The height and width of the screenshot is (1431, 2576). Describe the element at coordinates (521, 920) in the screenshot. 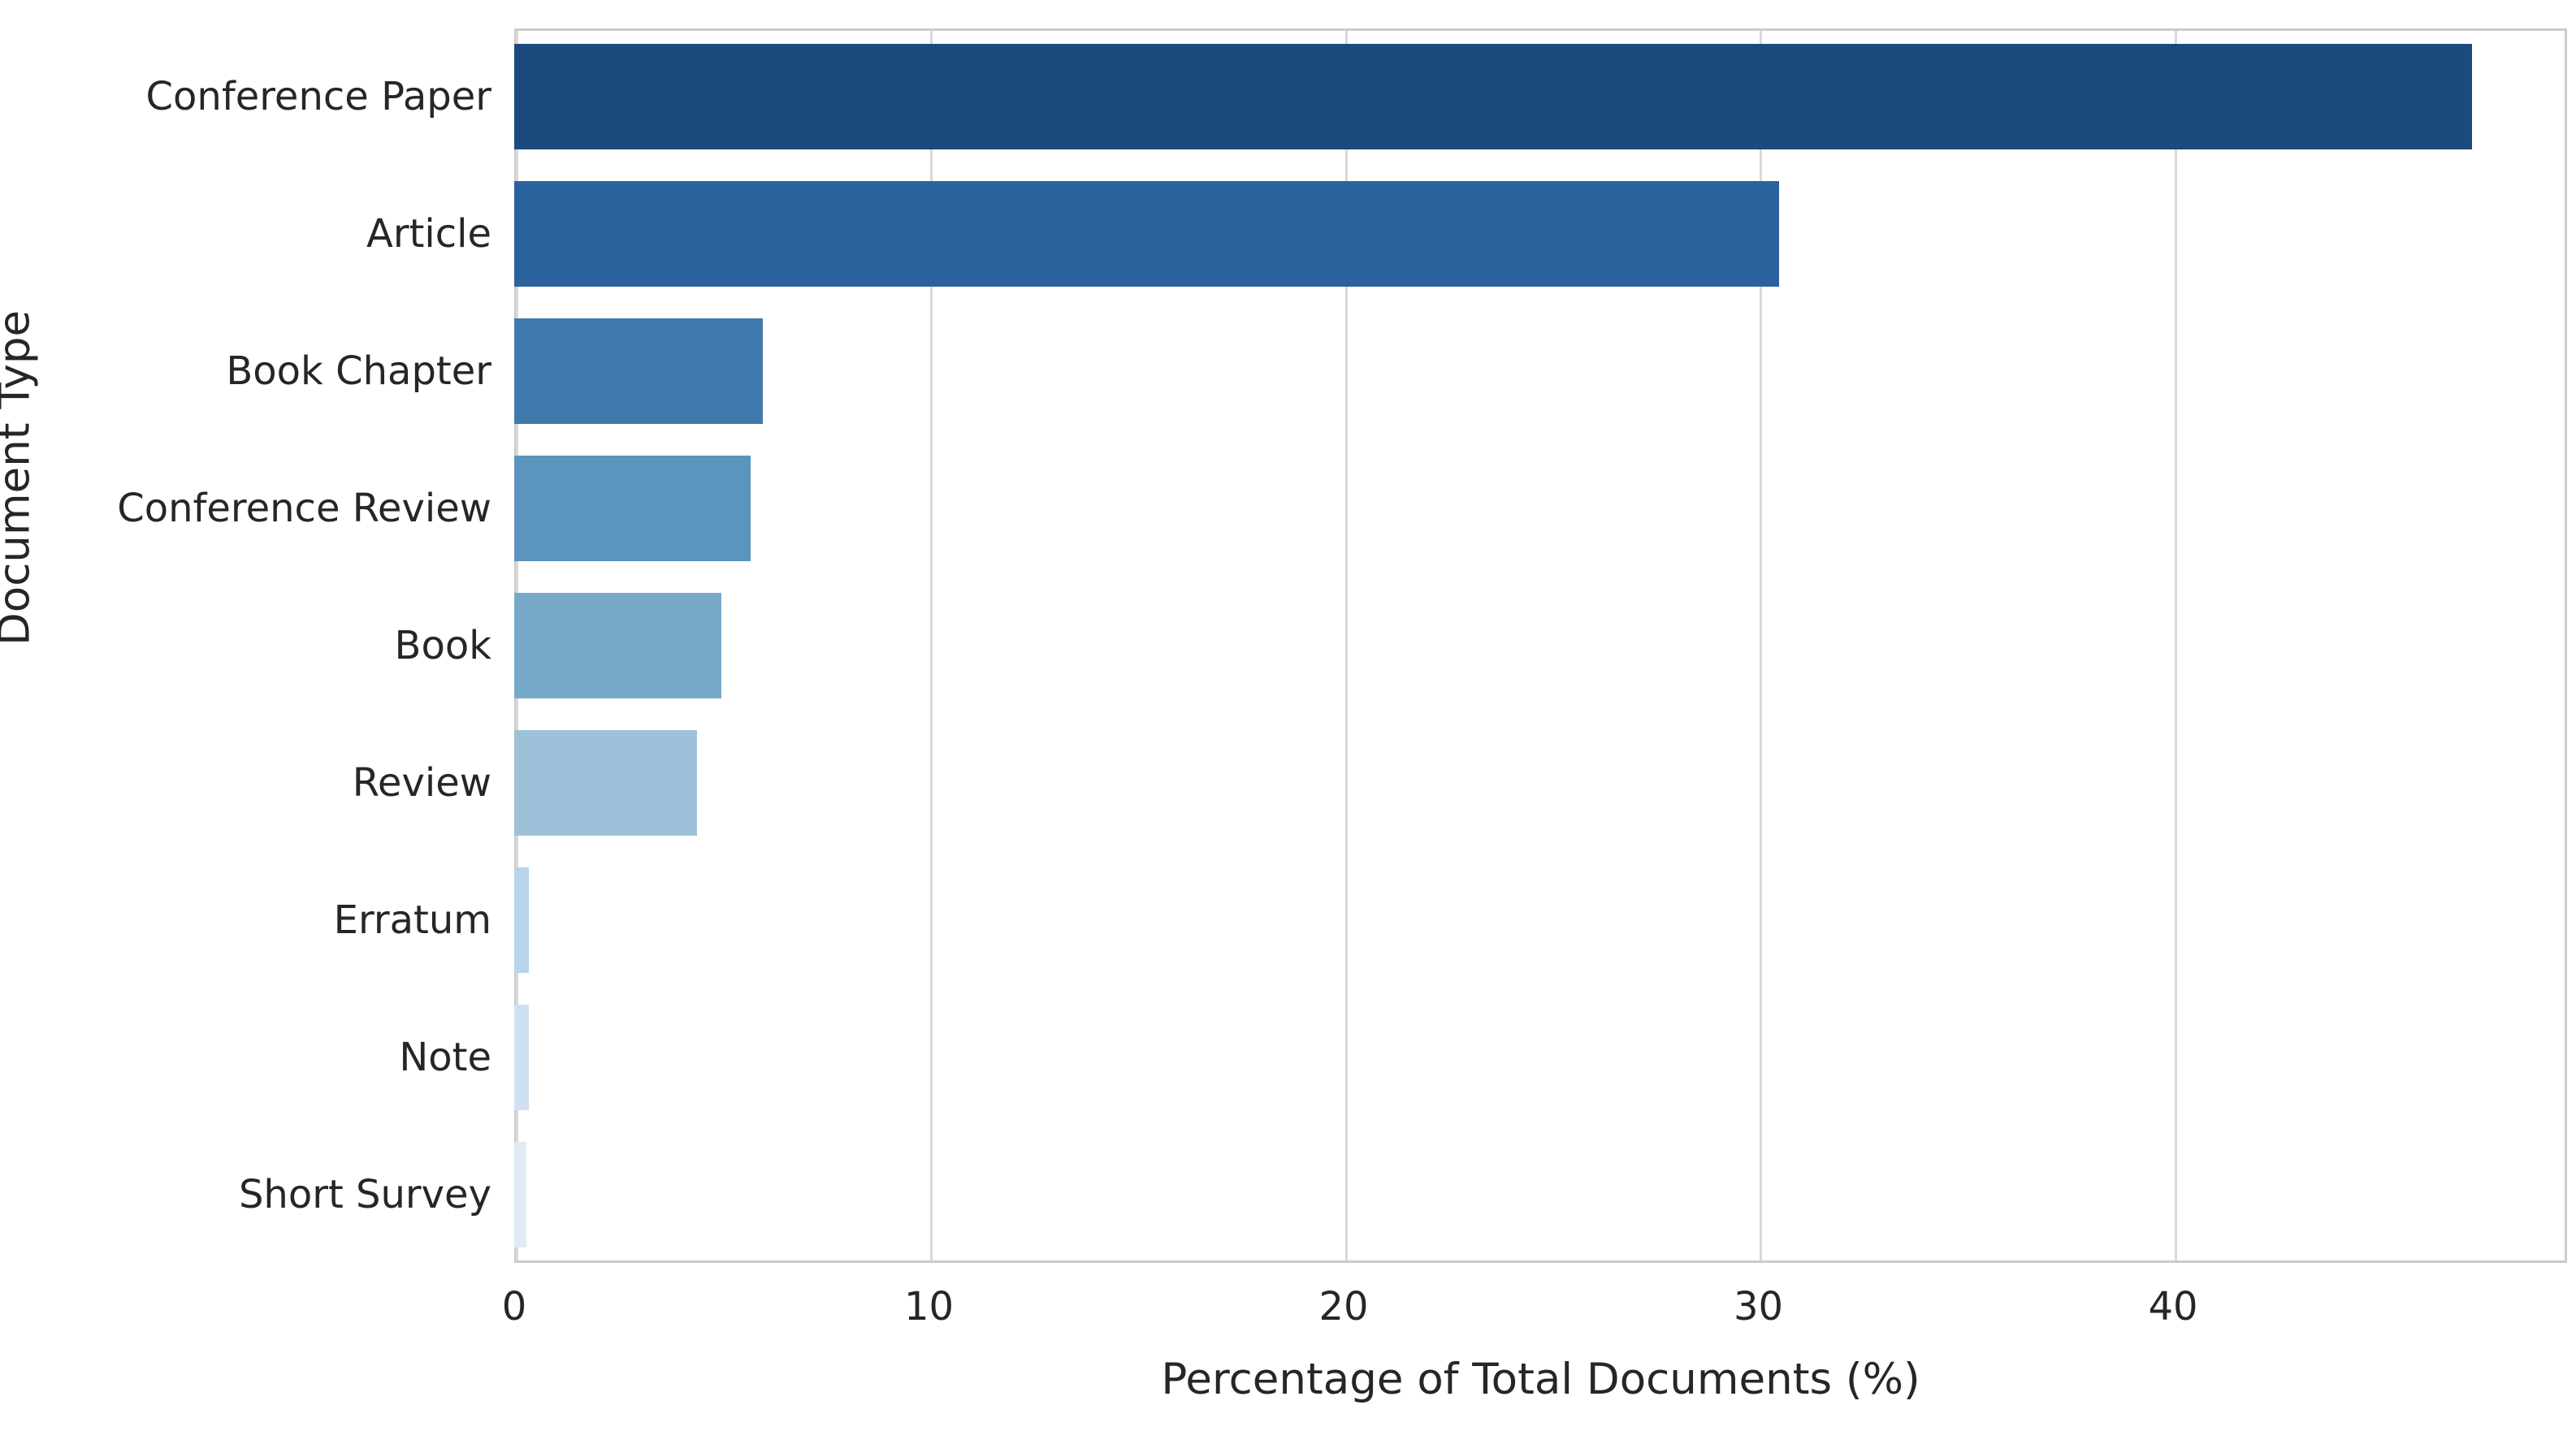

I see `bar-erratum` at that location.